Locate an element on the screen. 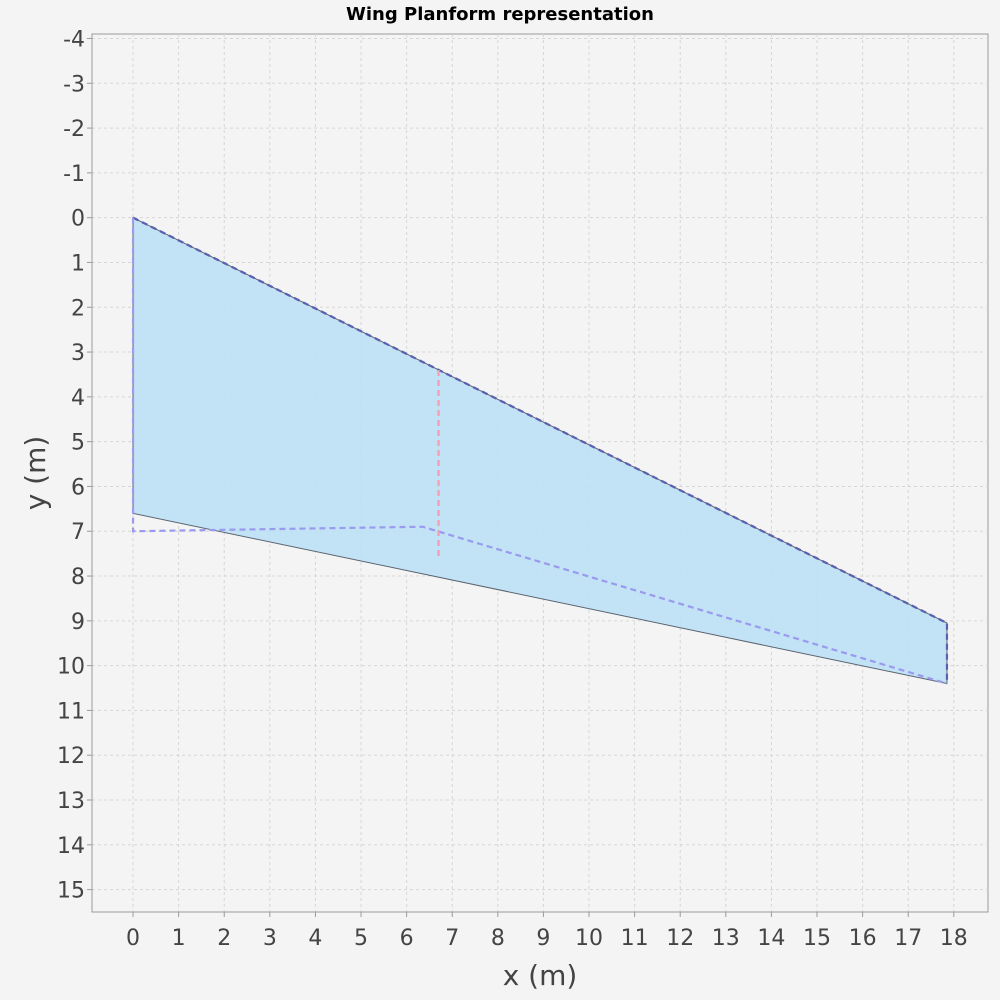 The height and width of the screenshot is (1000, 1000). y-tick-label: -4 is located at coordinates (74, 39).